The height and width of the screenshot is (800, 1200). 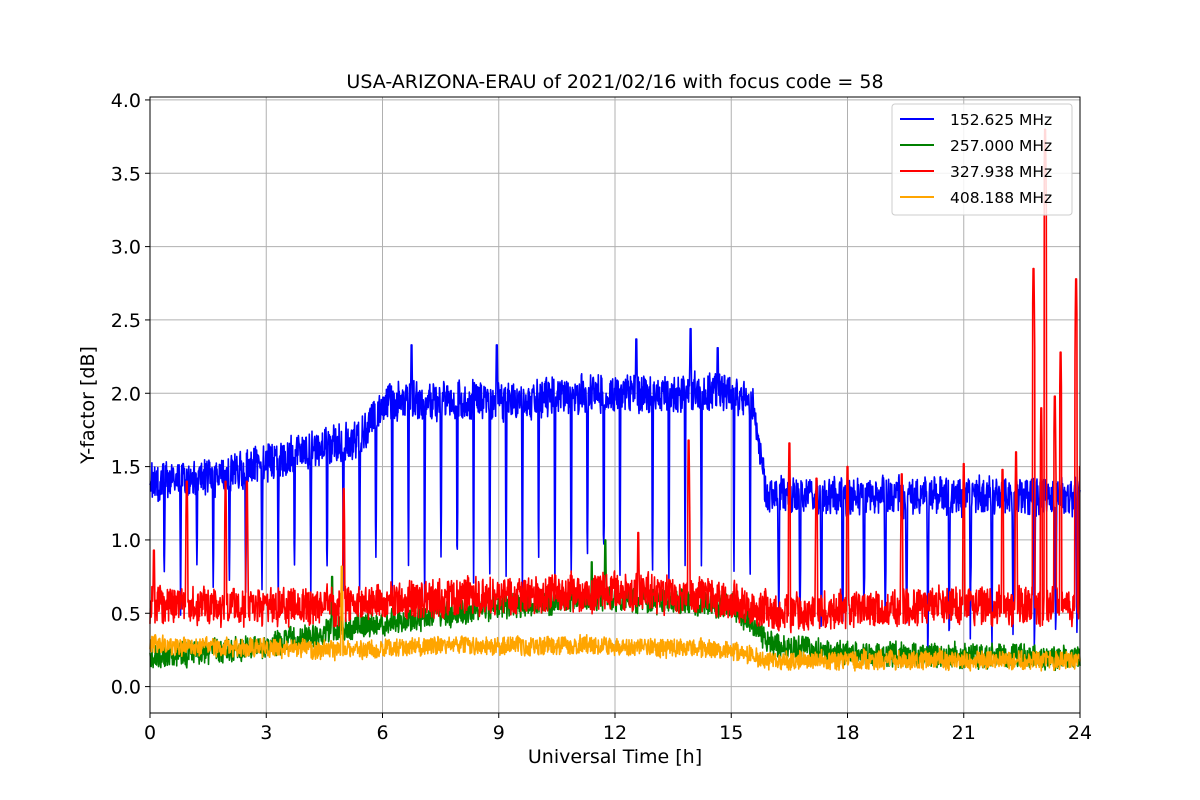 What do you see at coordinates (731, 733) in the screenshot?
I see `x-tick-label: 15` at bounding box center [731, 733].